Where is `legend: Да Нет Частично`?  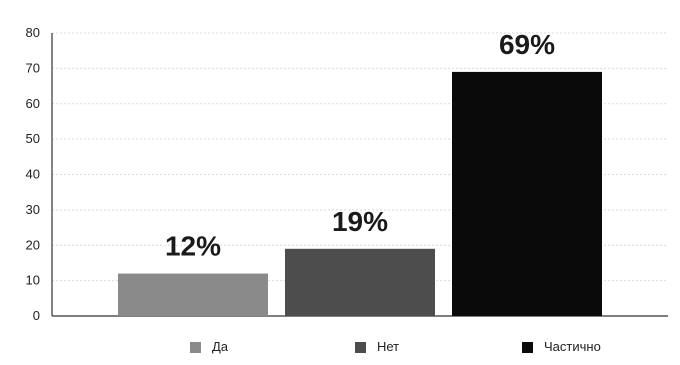
legend: Да Нет Частично is located at coordinates (395, 346).